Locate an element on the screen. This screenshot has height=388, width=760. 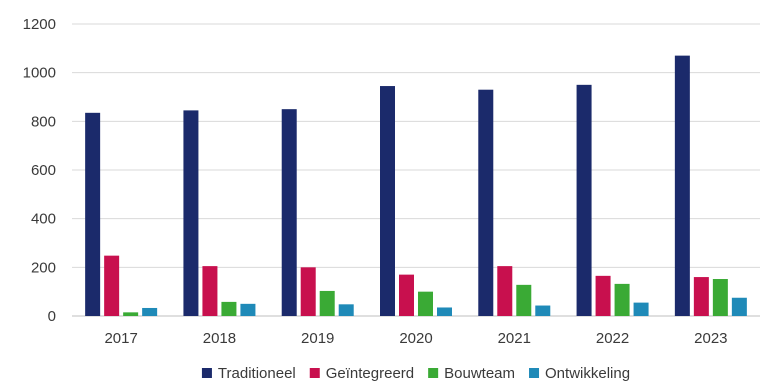
legend-label: Bouwteam is located at coordinates (479, 373).